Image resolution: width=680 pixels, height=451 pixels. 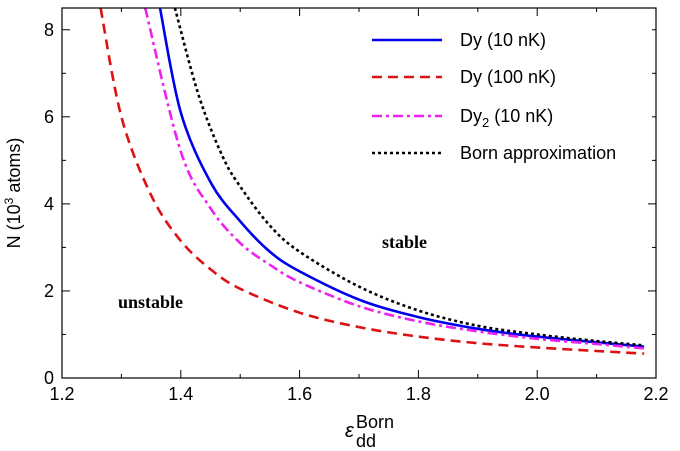 I want to click on y-tick-label: 8, so click(x=49, y=30).